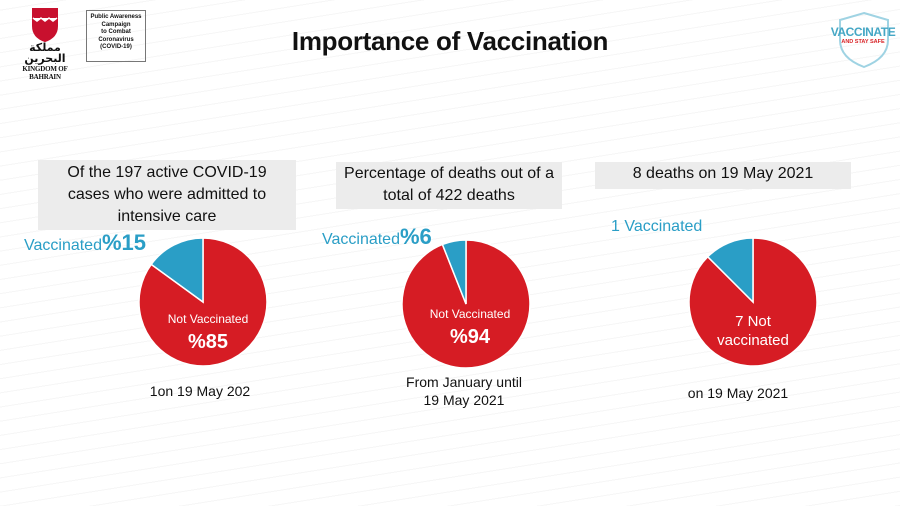 This screenshot has width=900, height=506. Describe the element at coordinates (208, 342) in the screenshot. I see `not-vaccinated-percent: %85` at that location.